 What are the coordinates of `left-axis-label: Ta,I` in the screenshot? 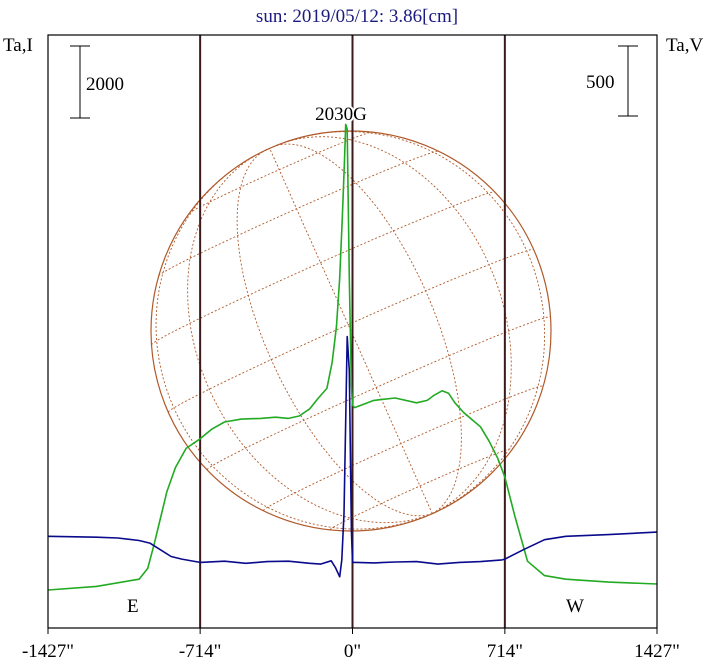 It's located at (18, 45).